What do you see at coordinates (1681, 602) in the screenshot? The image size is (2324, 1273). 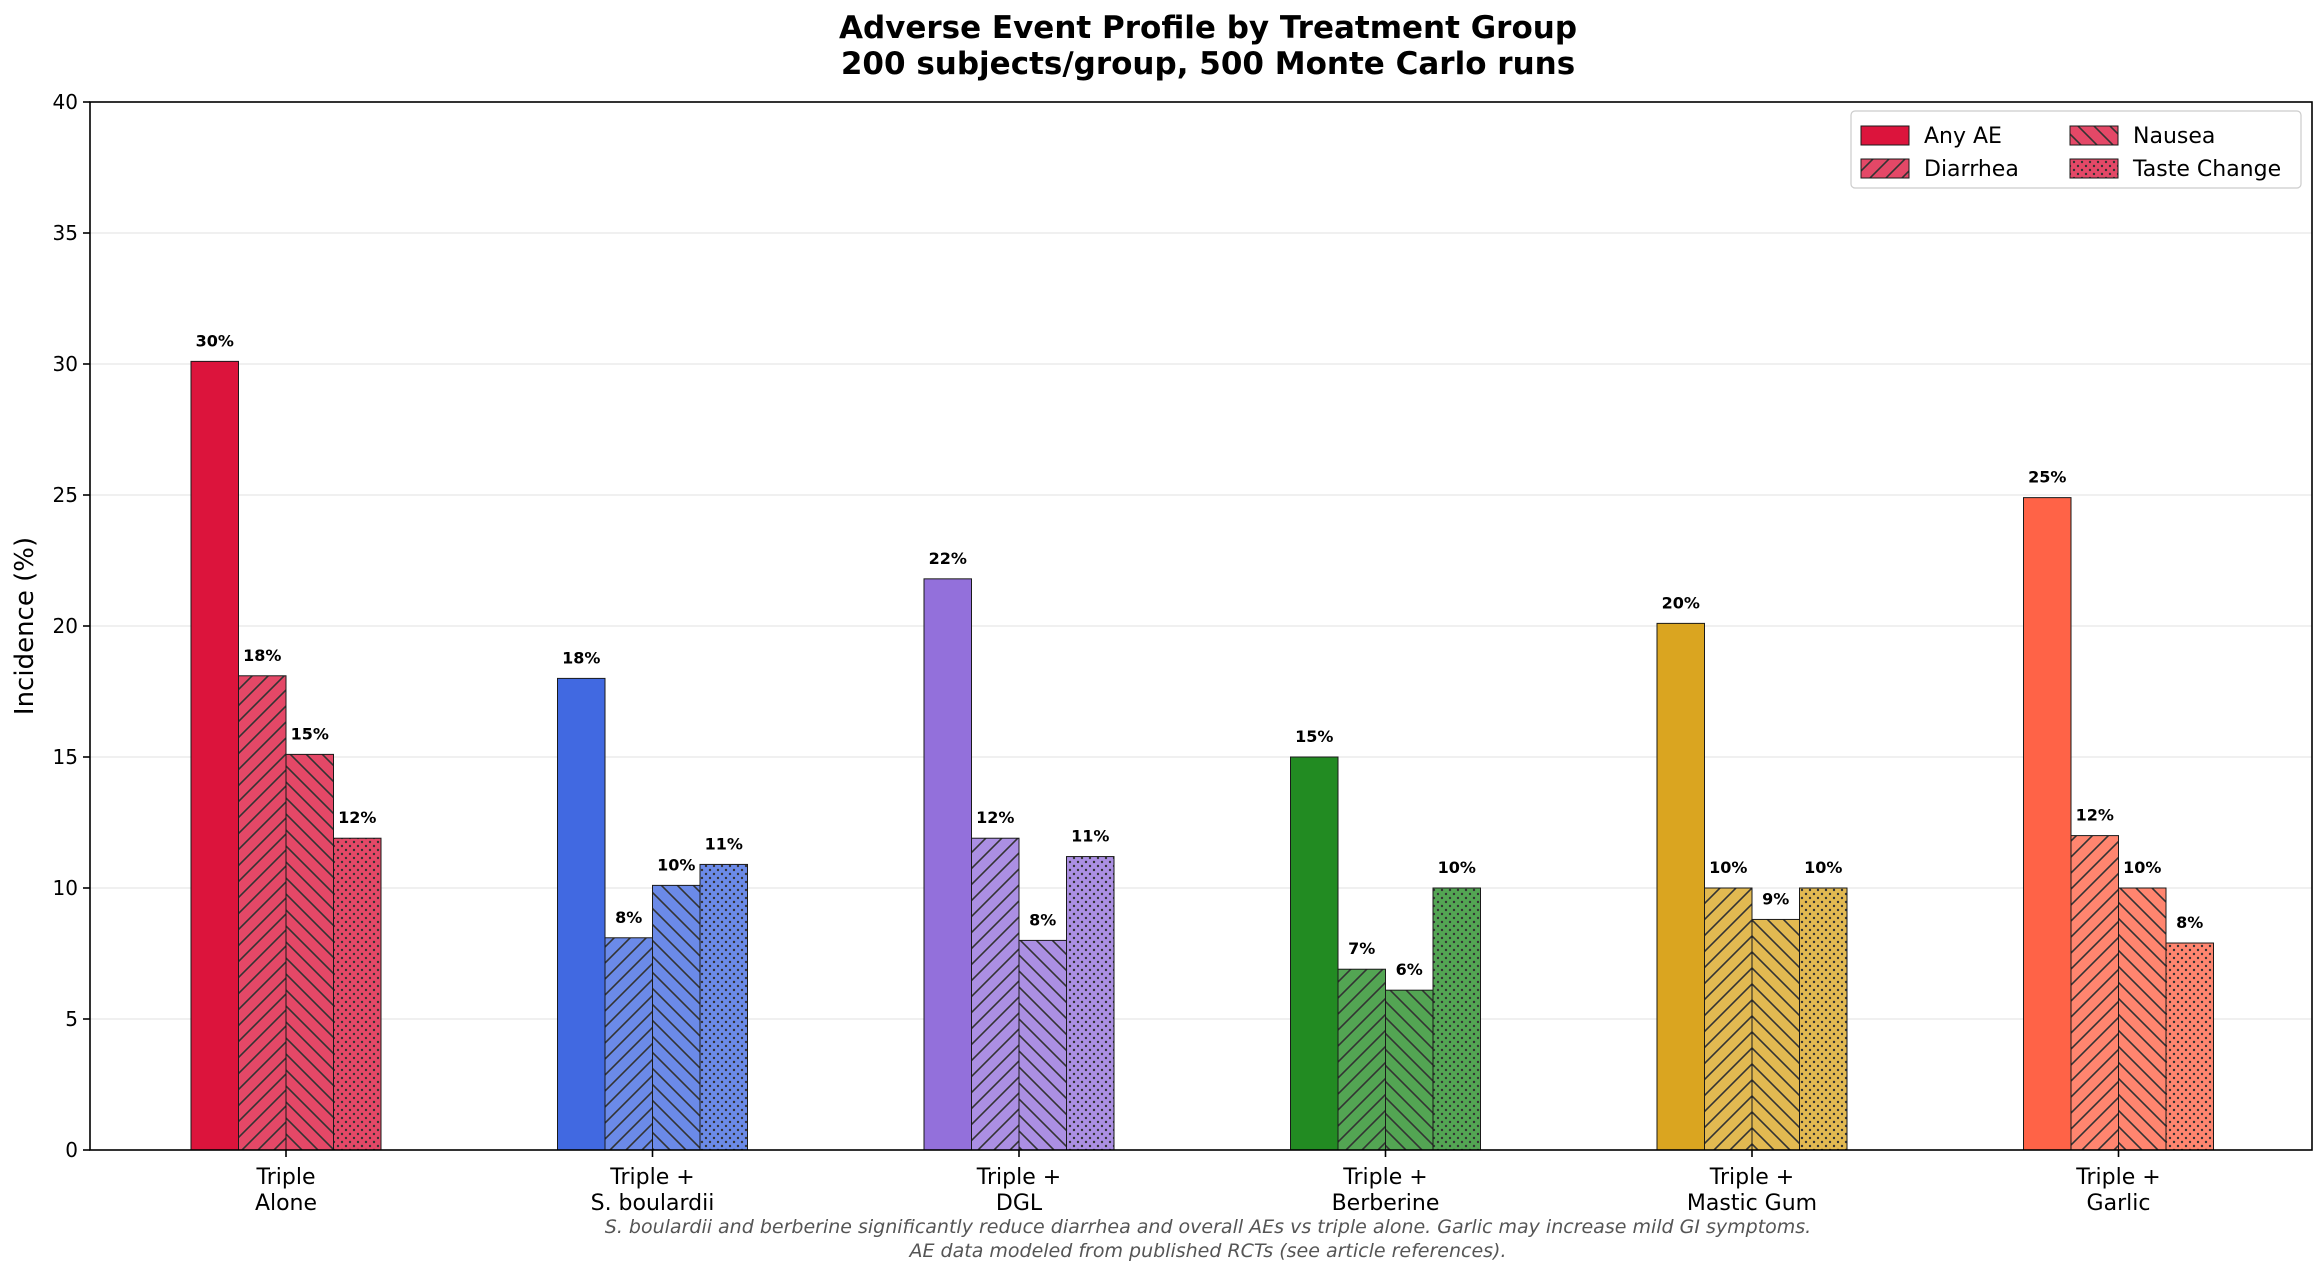 I see `data-label: 20%` at bounding box center [1681, 602].